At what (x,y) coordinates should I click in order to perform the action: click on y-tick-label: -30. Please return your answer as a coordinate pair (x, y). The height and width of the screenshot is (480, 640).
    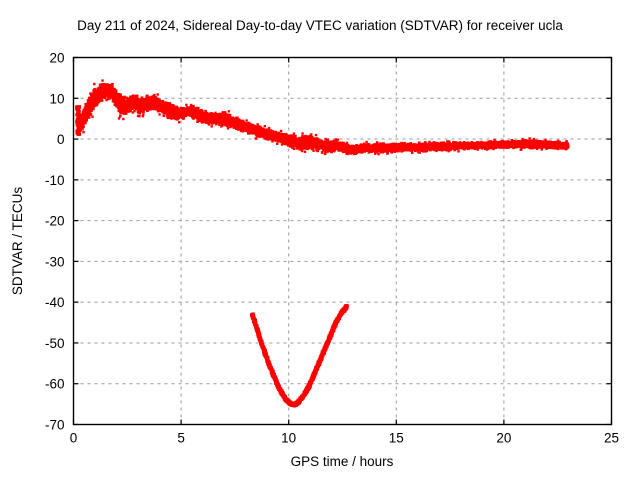
    Looking at the image, I should click on (55, 261).